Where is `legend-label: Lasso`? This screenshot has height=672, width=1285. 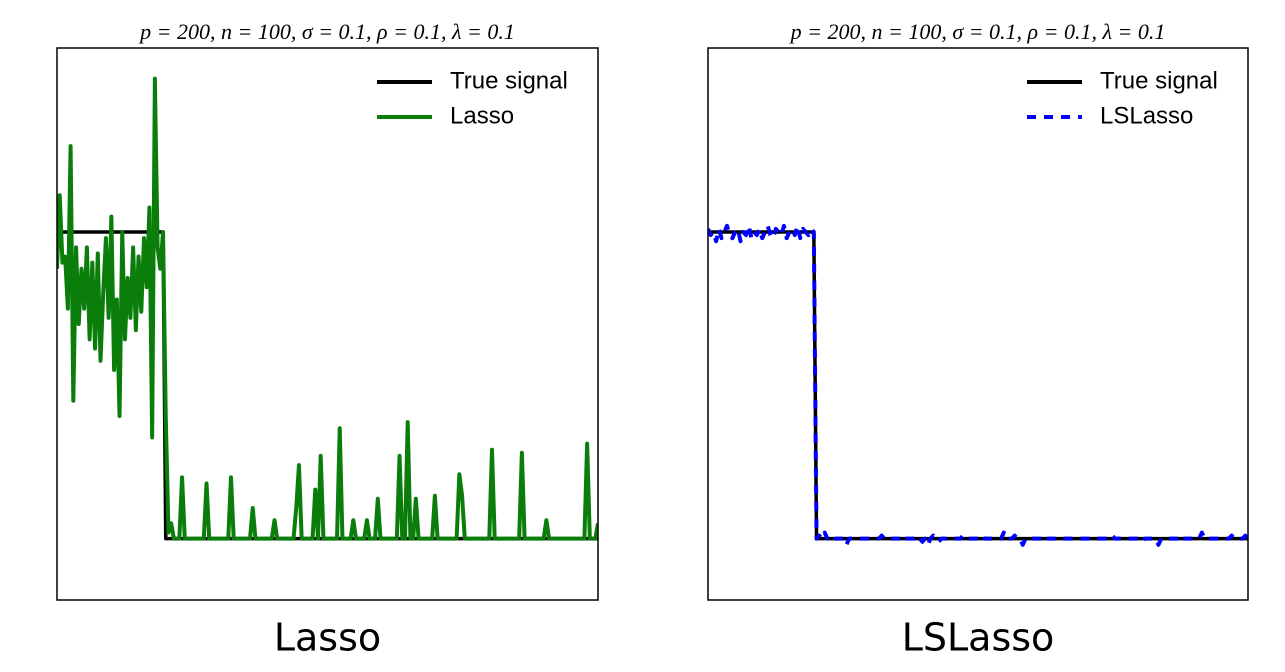
legend-label: Lasso is located at coordinates (482, 115).